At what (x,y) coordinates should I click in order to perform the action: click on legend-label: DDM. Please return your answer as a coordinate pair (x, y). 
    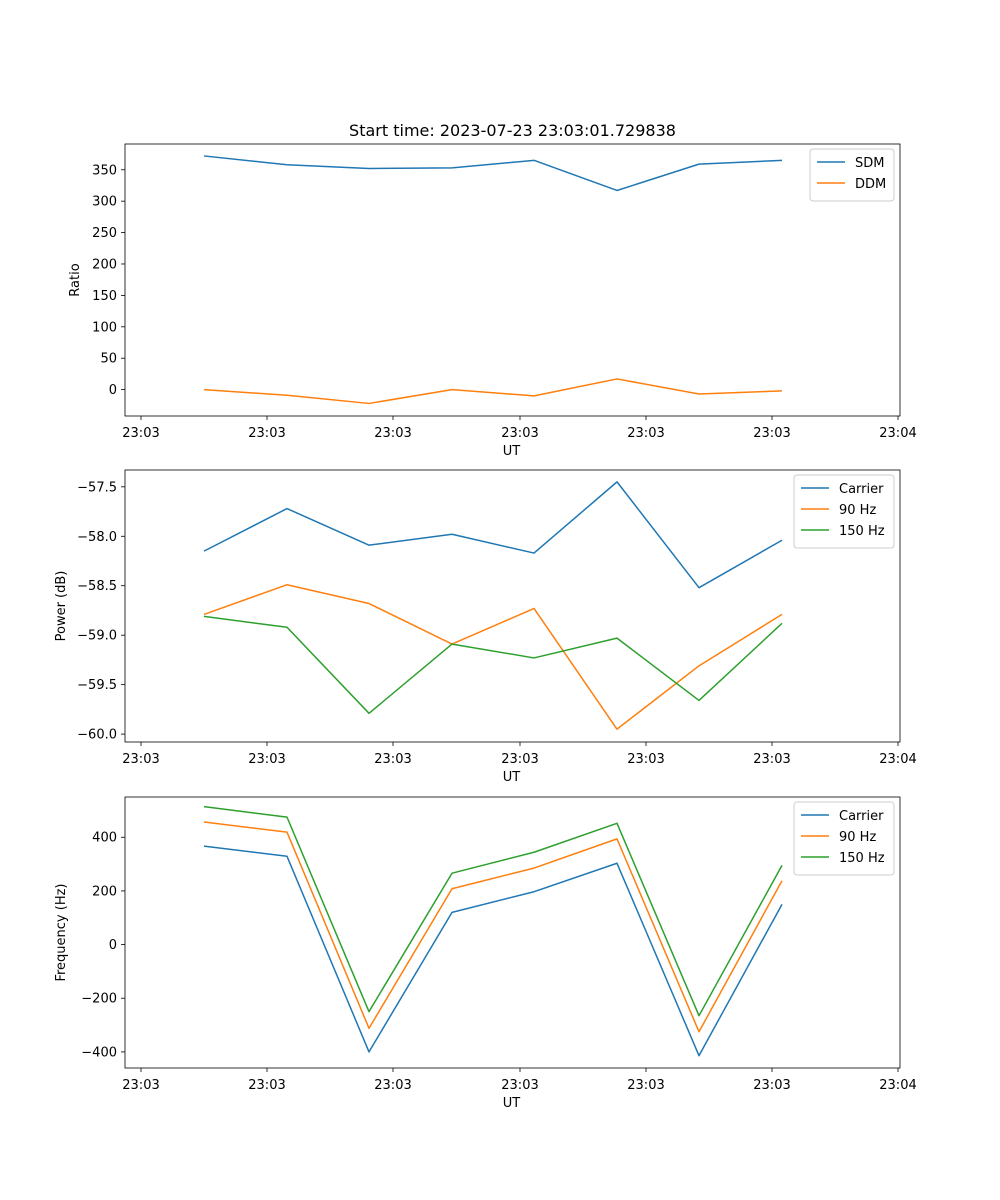
    Looking at the image, I should click on (870, 184).